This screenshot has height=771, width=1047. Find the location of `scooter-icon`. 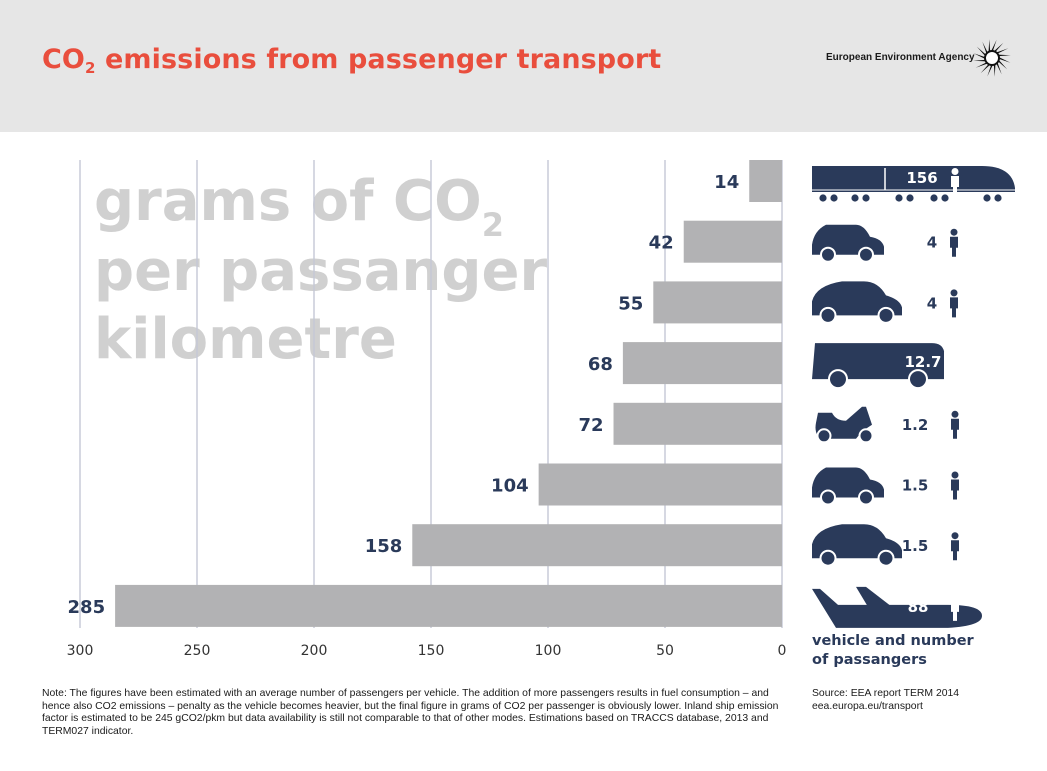

scooter-icon is located at coordinates (844, 425).